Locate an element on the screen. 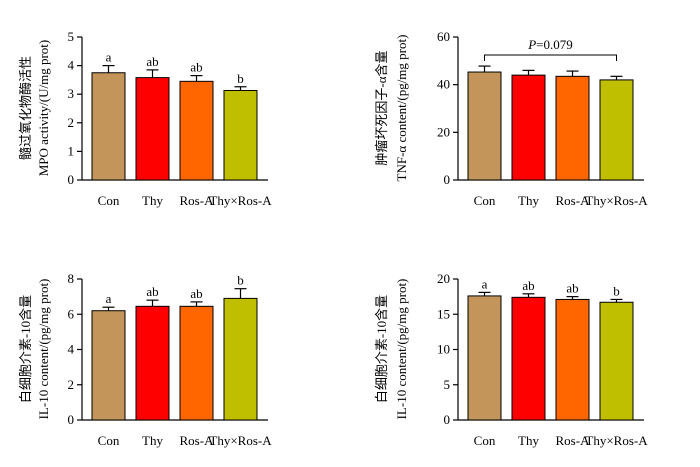  y-axis-label-cn: 髓过氧化物酶活性 is located at coordinates (25, 108).